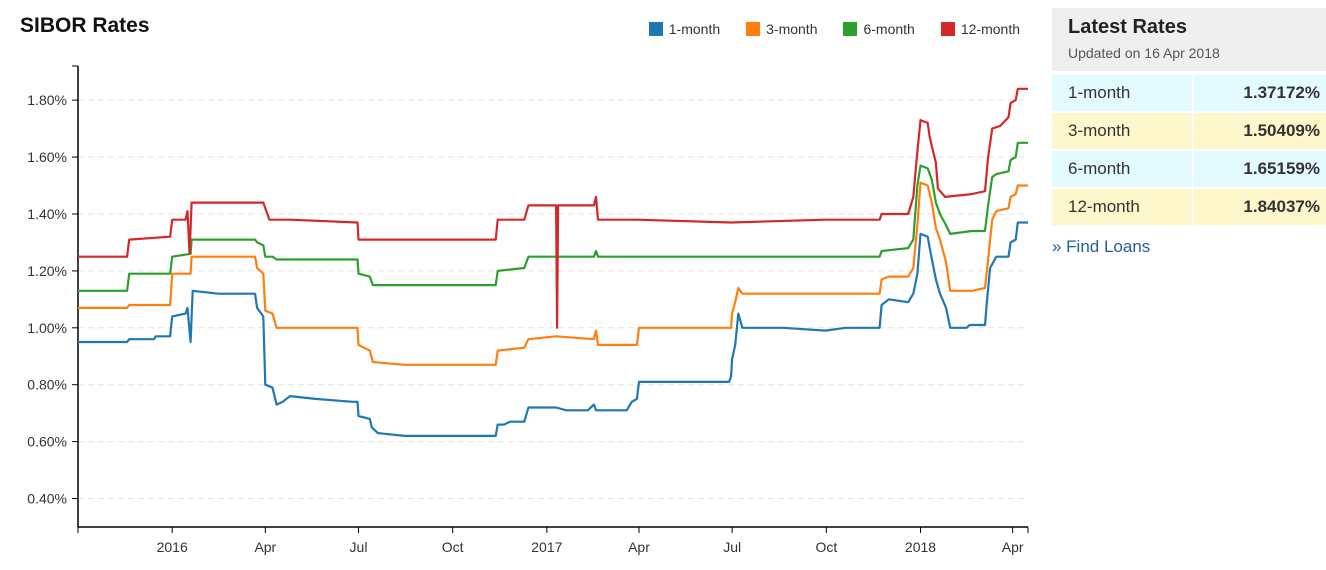 The width and height of the screenshot is (1326, 570). Describe the element at coordinates (47, 442) in the screenshot. I see `y-tick-label: 0.60%` at that location.